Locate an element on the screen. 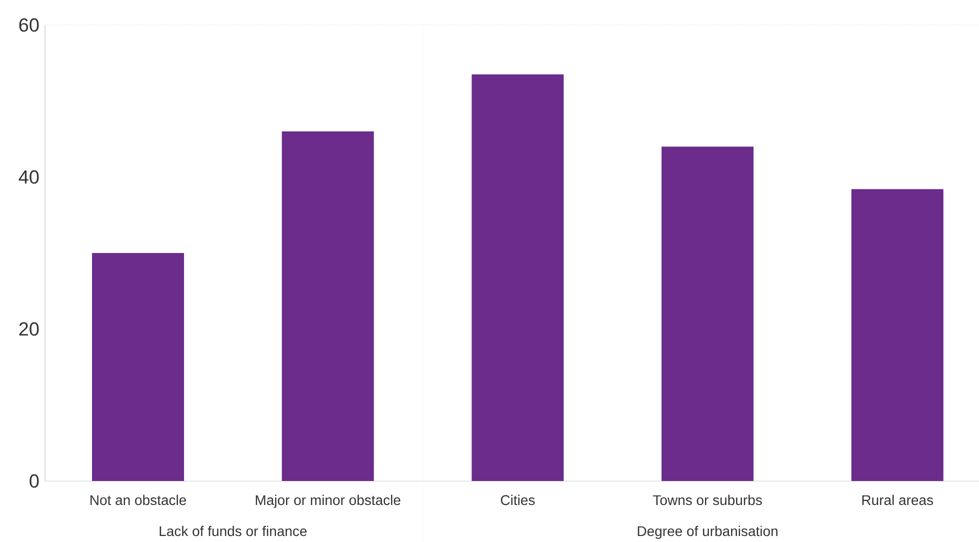 This screenshot has width=979, height=542. x-tick-label: Not an obstacle is located at coordinates (138, 500).